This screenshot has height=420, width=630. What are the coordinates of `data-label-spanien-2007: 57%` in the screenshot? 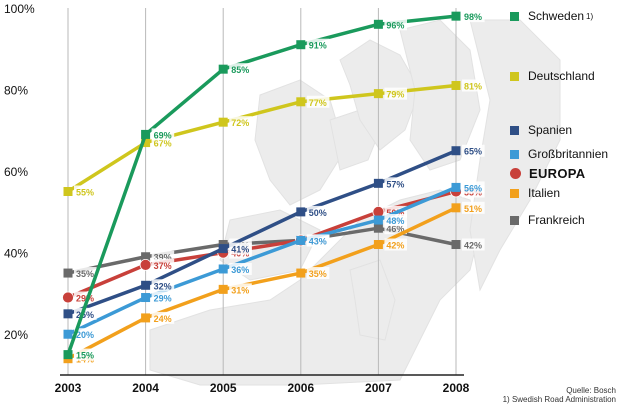 It's located at (395, 183).